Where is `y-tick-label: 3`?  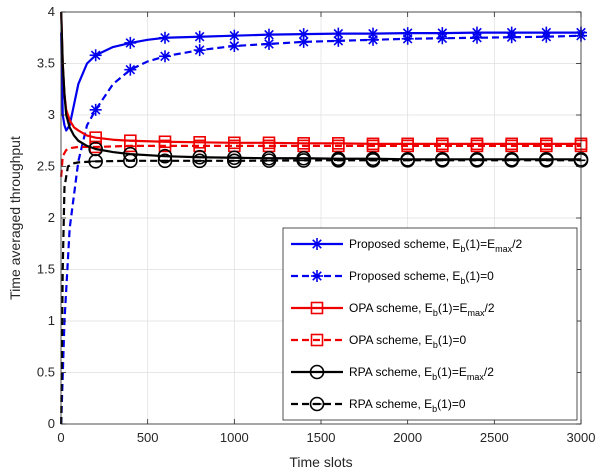 y-tick-label: 3 is located at coordinates (51, 114).